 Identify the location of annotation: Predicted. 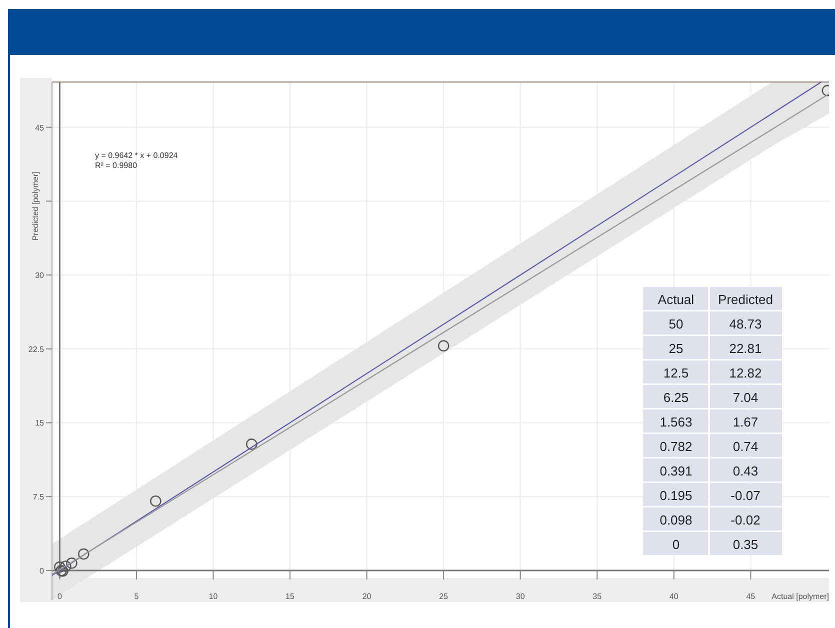
(745, 299).